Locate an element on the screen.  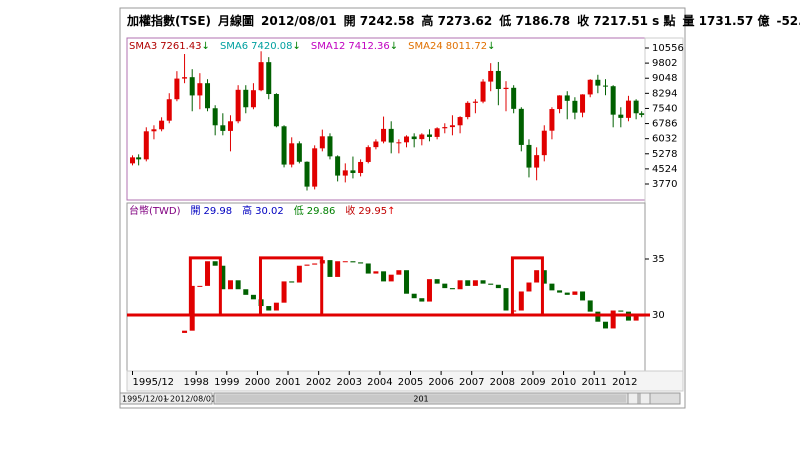
date-sep: ~ is located at coordinates (166, 399).